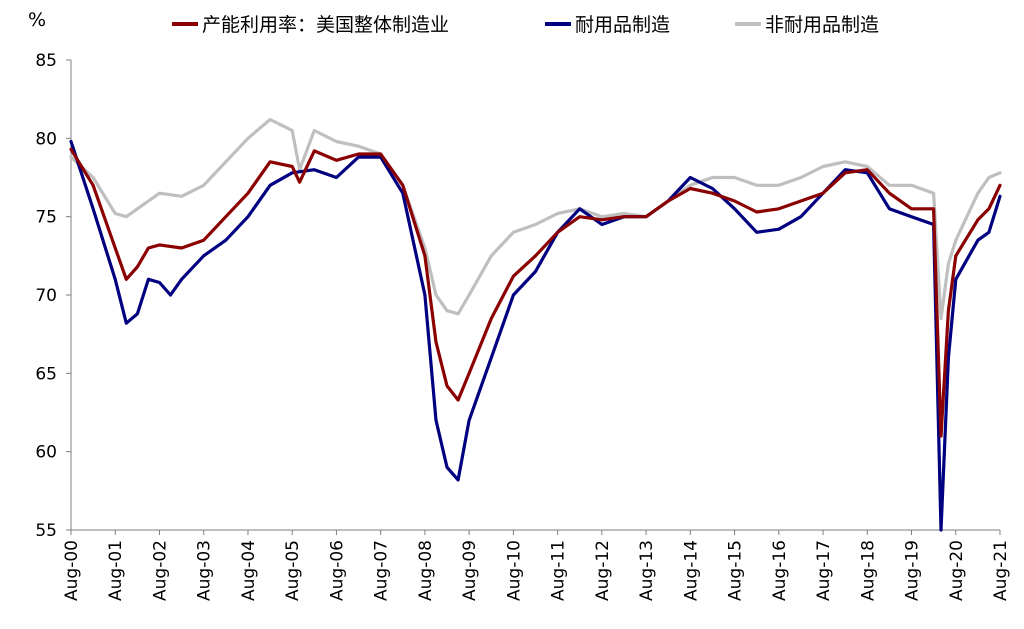 Image resolution: width=1024 pixels, height=629 pixels. What do you see at coordinates (46, 453) in the screenshot?
I see `y-tick-label: 60` at bounding box center [46, 453].